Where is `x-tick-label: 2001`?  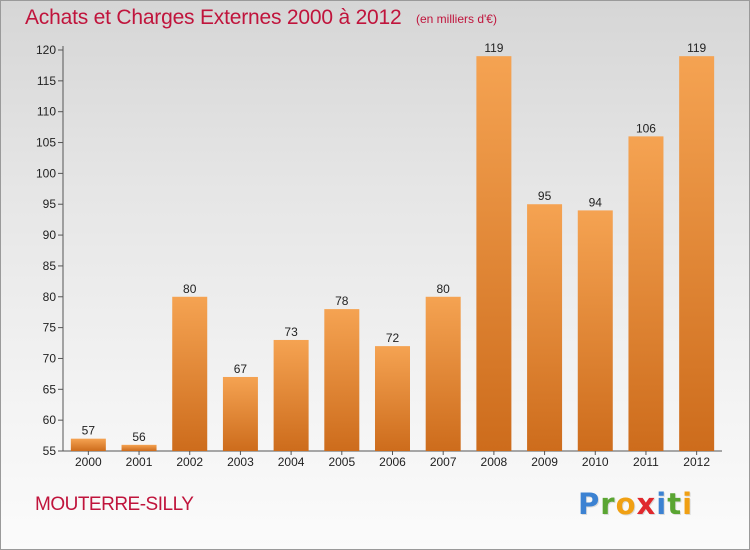 x-tick-label: 2001 is located at coordinates (139, 462).